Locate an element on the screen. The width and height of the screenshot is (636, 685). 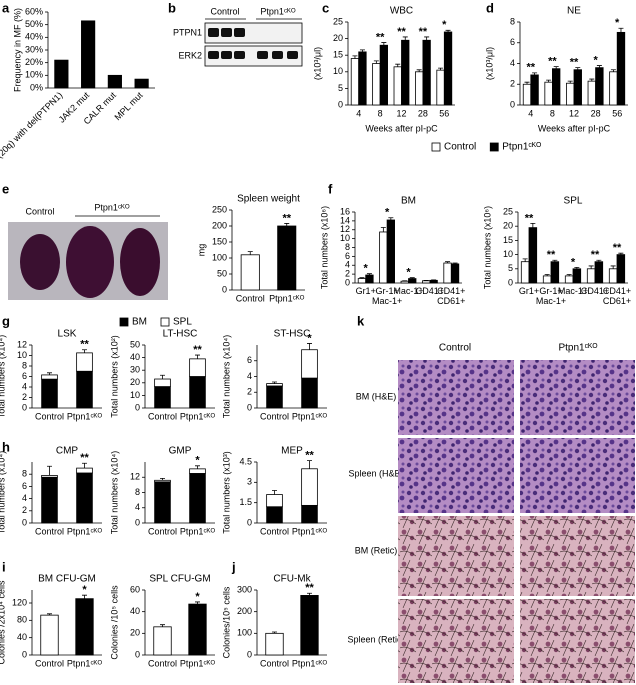
panel-letter: a is located at coordinates (6, 7).